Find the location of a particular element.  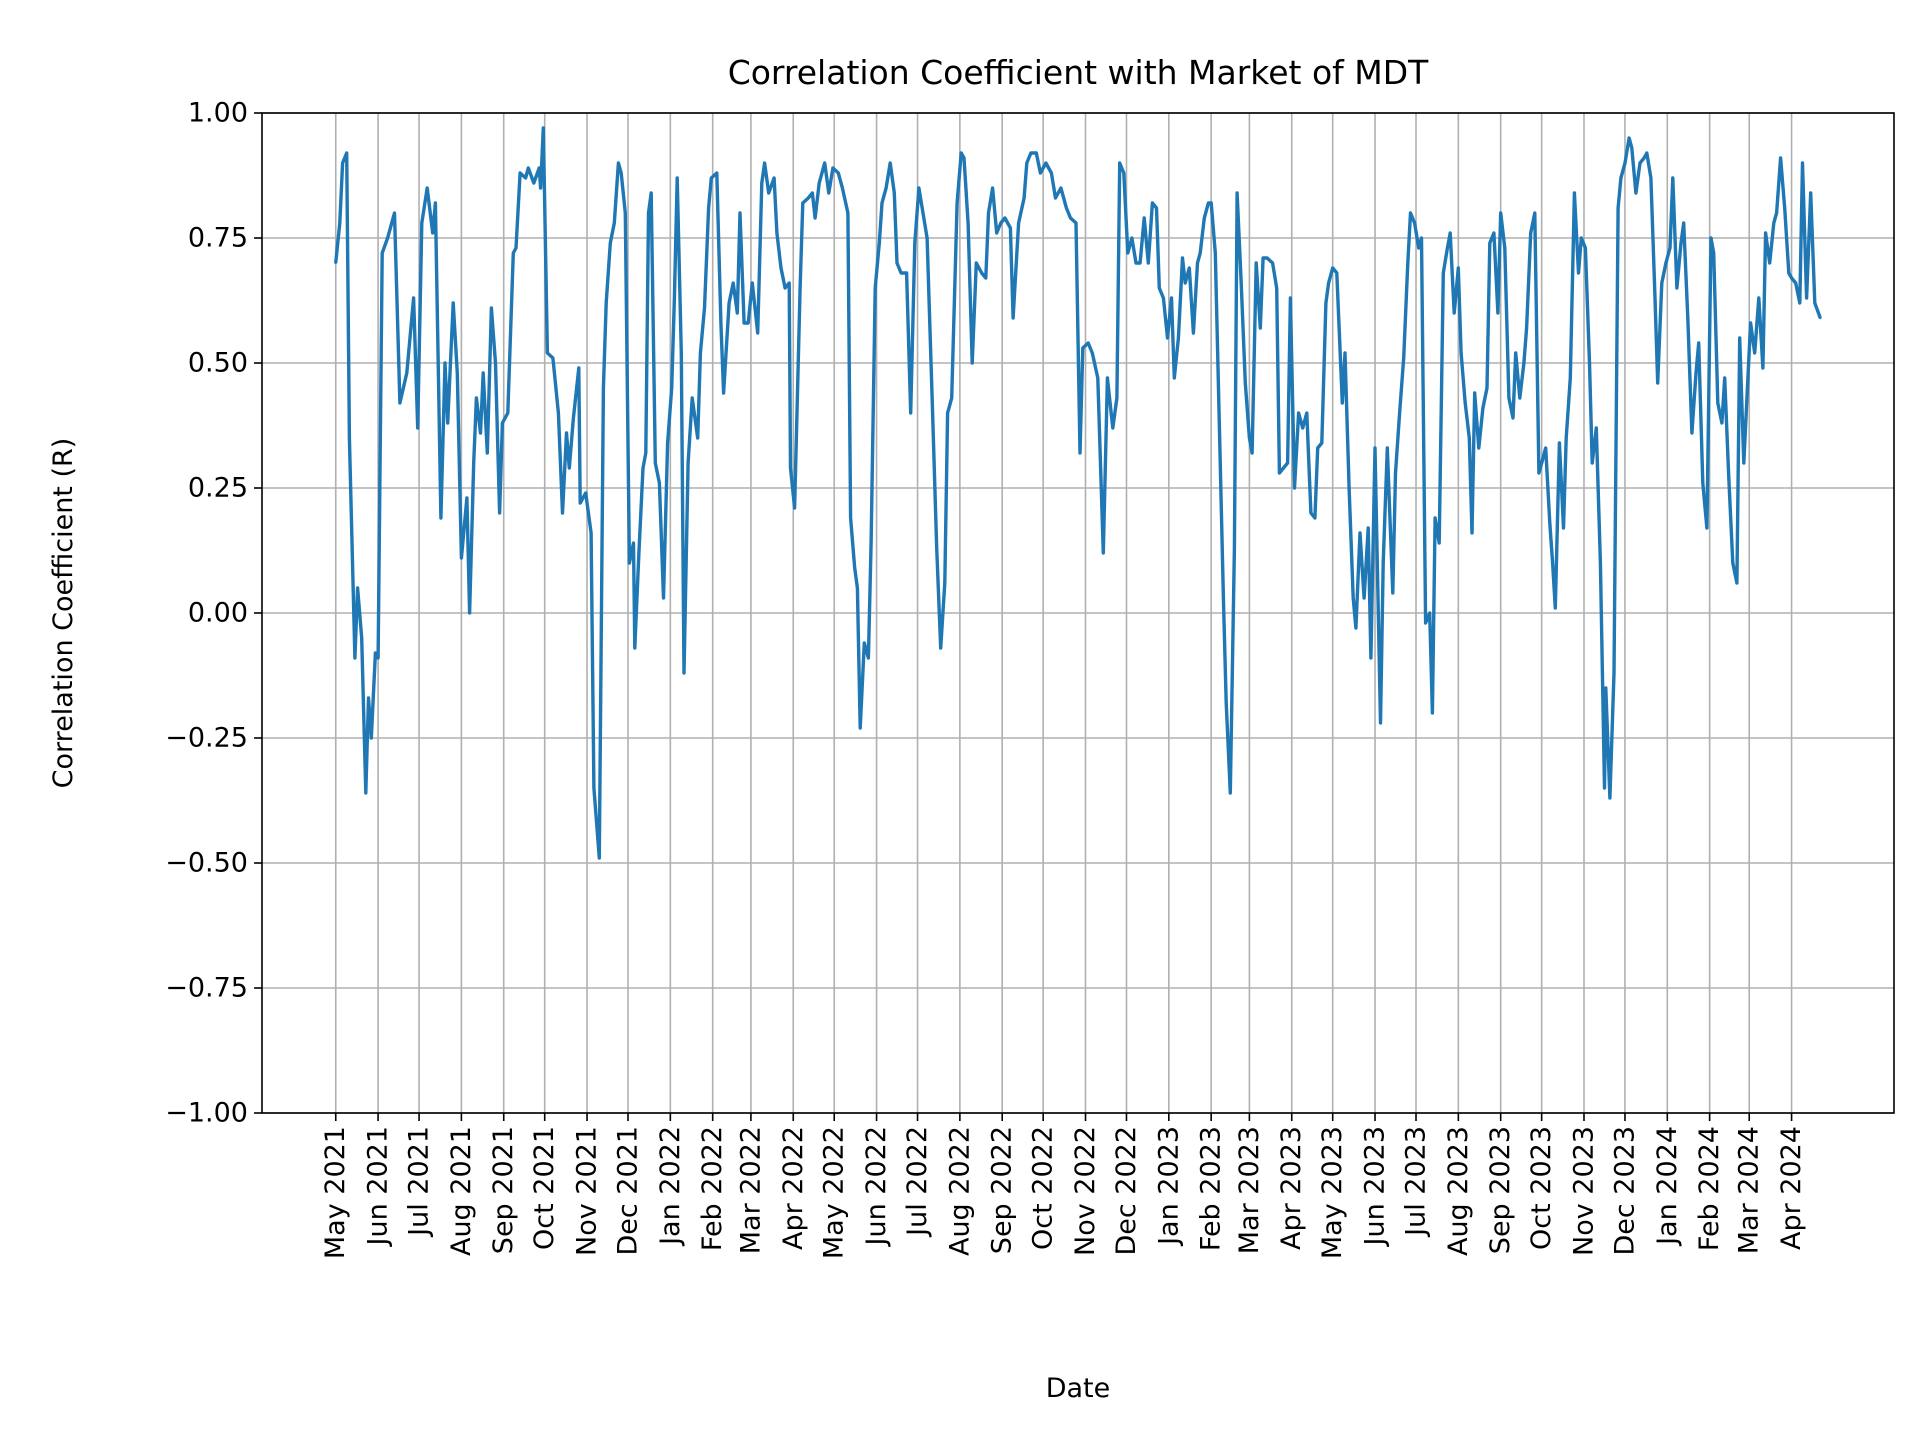

x-tick-label: Jul 2022 is located at coordinates (917, 1182).